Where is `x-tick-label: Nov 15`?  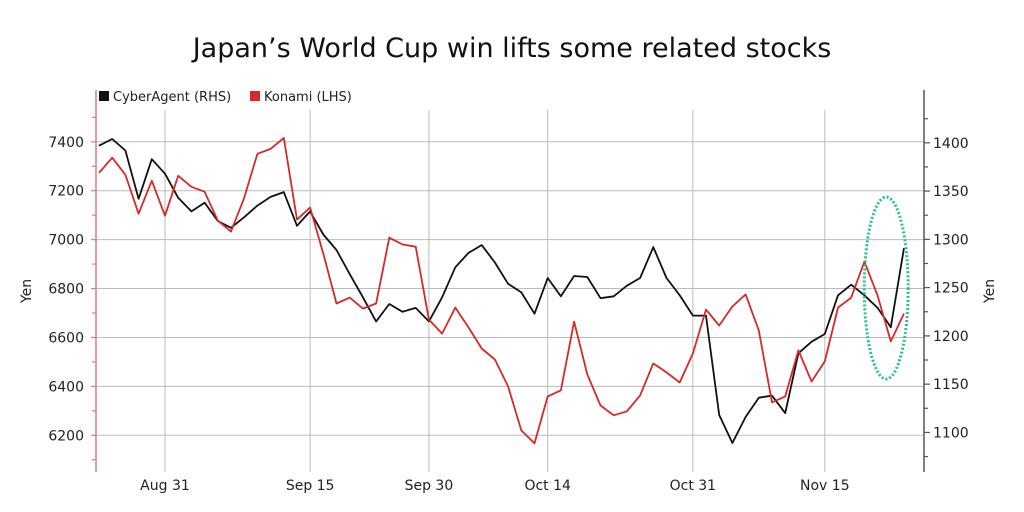
x-tick-label: Nov 15 is located at coordinates (825, 486).